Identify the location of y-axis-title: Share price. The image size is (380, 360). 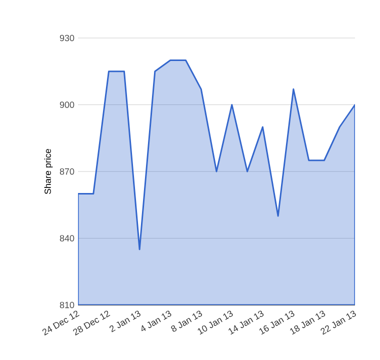
(48, 171).